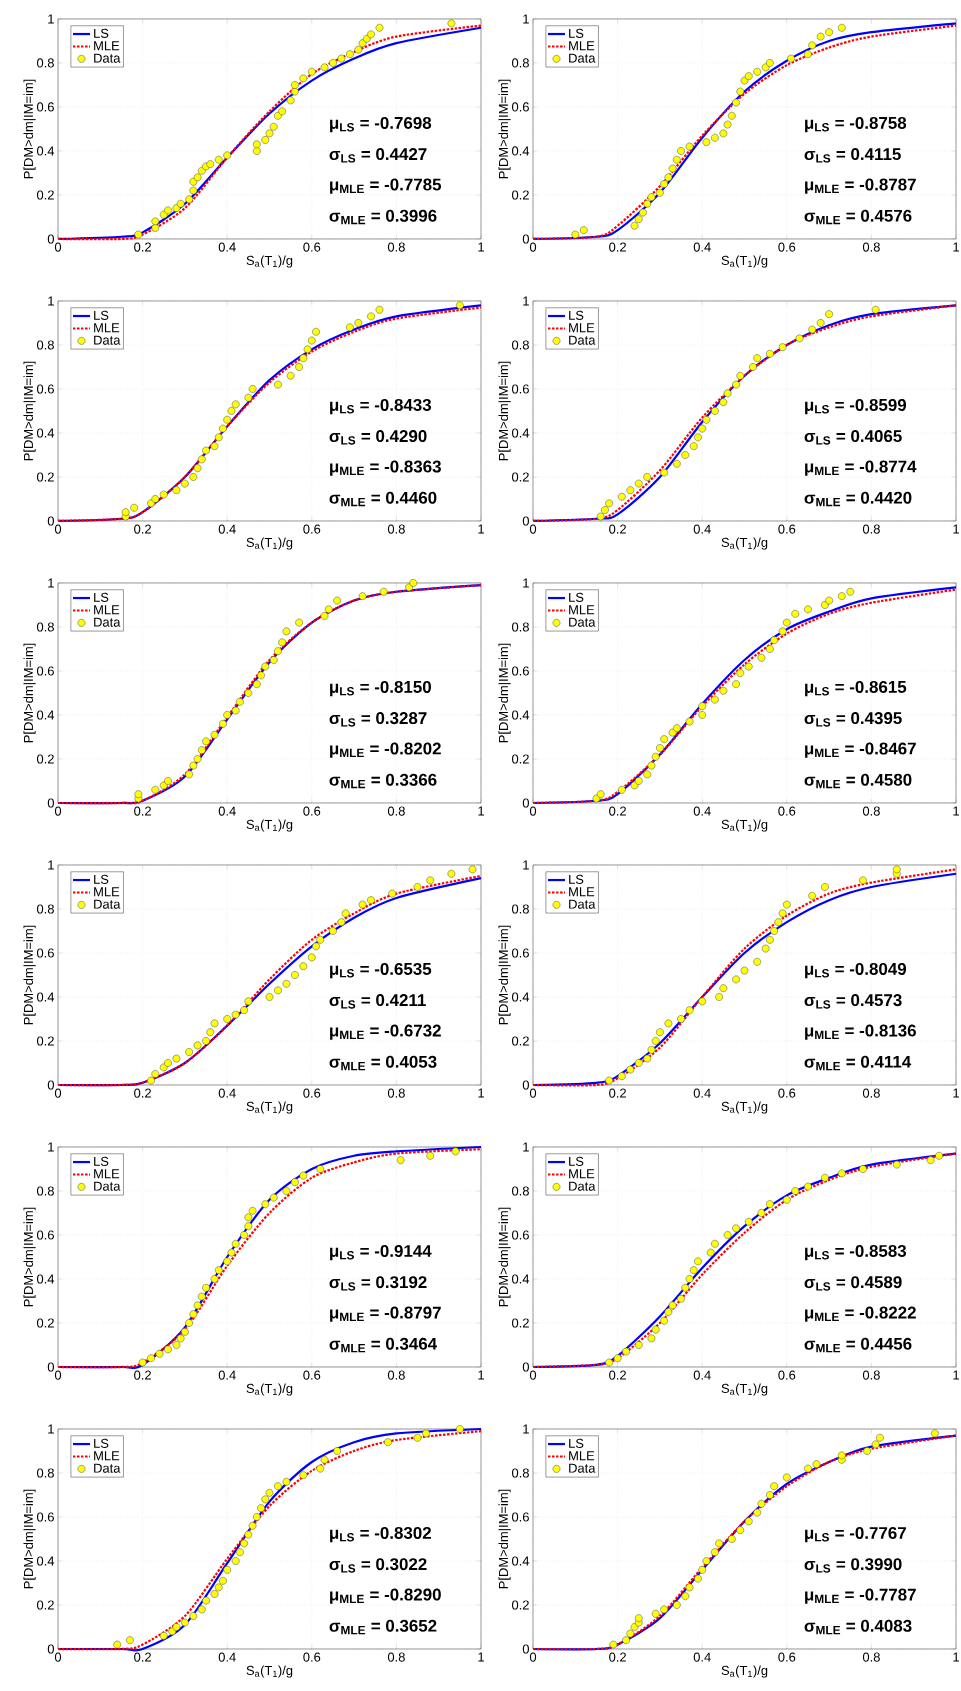  What do you see at coordinates (504, 129) in the screenshot?
I see `y-axis-title: P[DM>dm|IM=im]` at bounding box center [504, 129].